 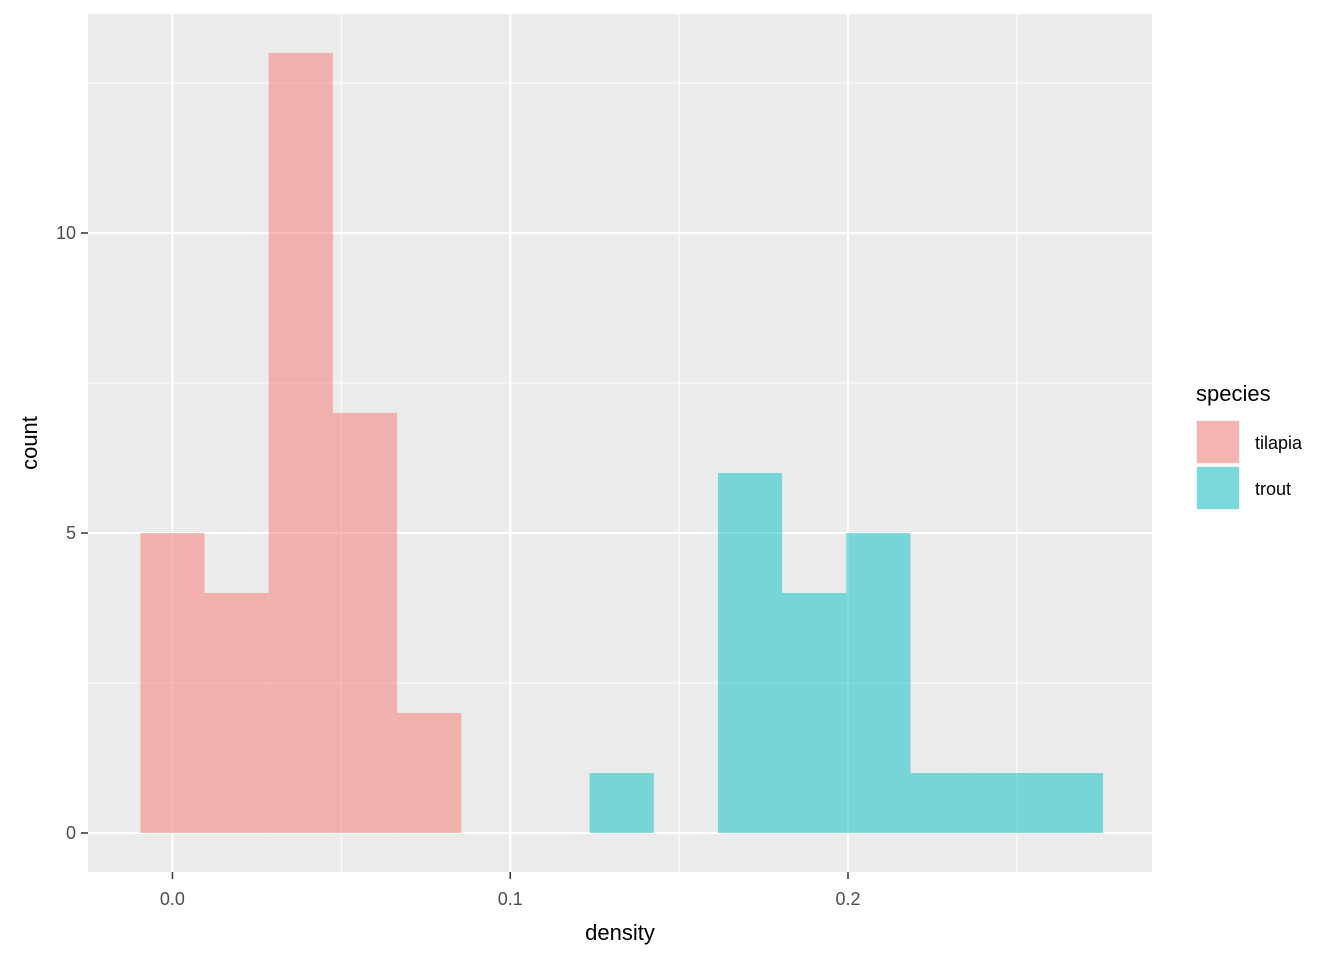 I want to click on y-axis-title: count, so click(x=29, y=443).